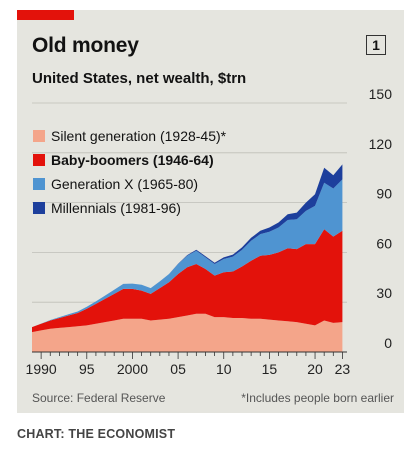 The height and width of the screenshot is (458, 416). I want to click on y-tick-label: 0, so click(388, 343).